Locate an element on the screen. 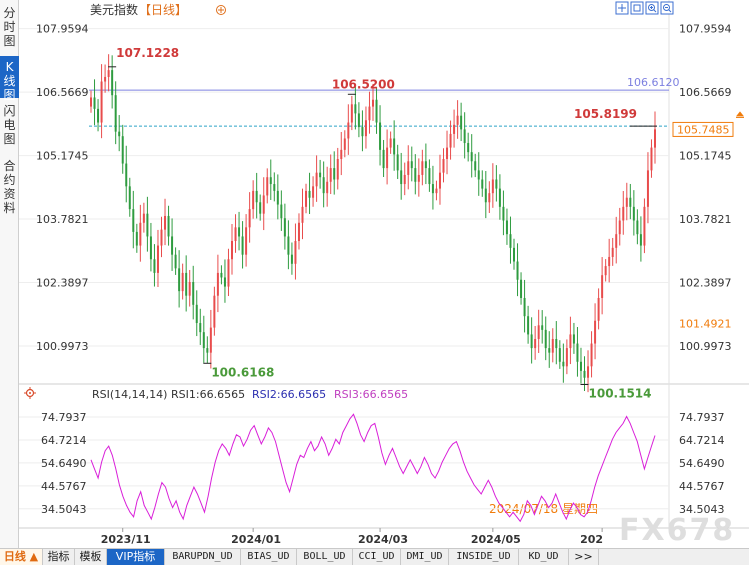  crosshair-icon is located at coordinates (622, 8).